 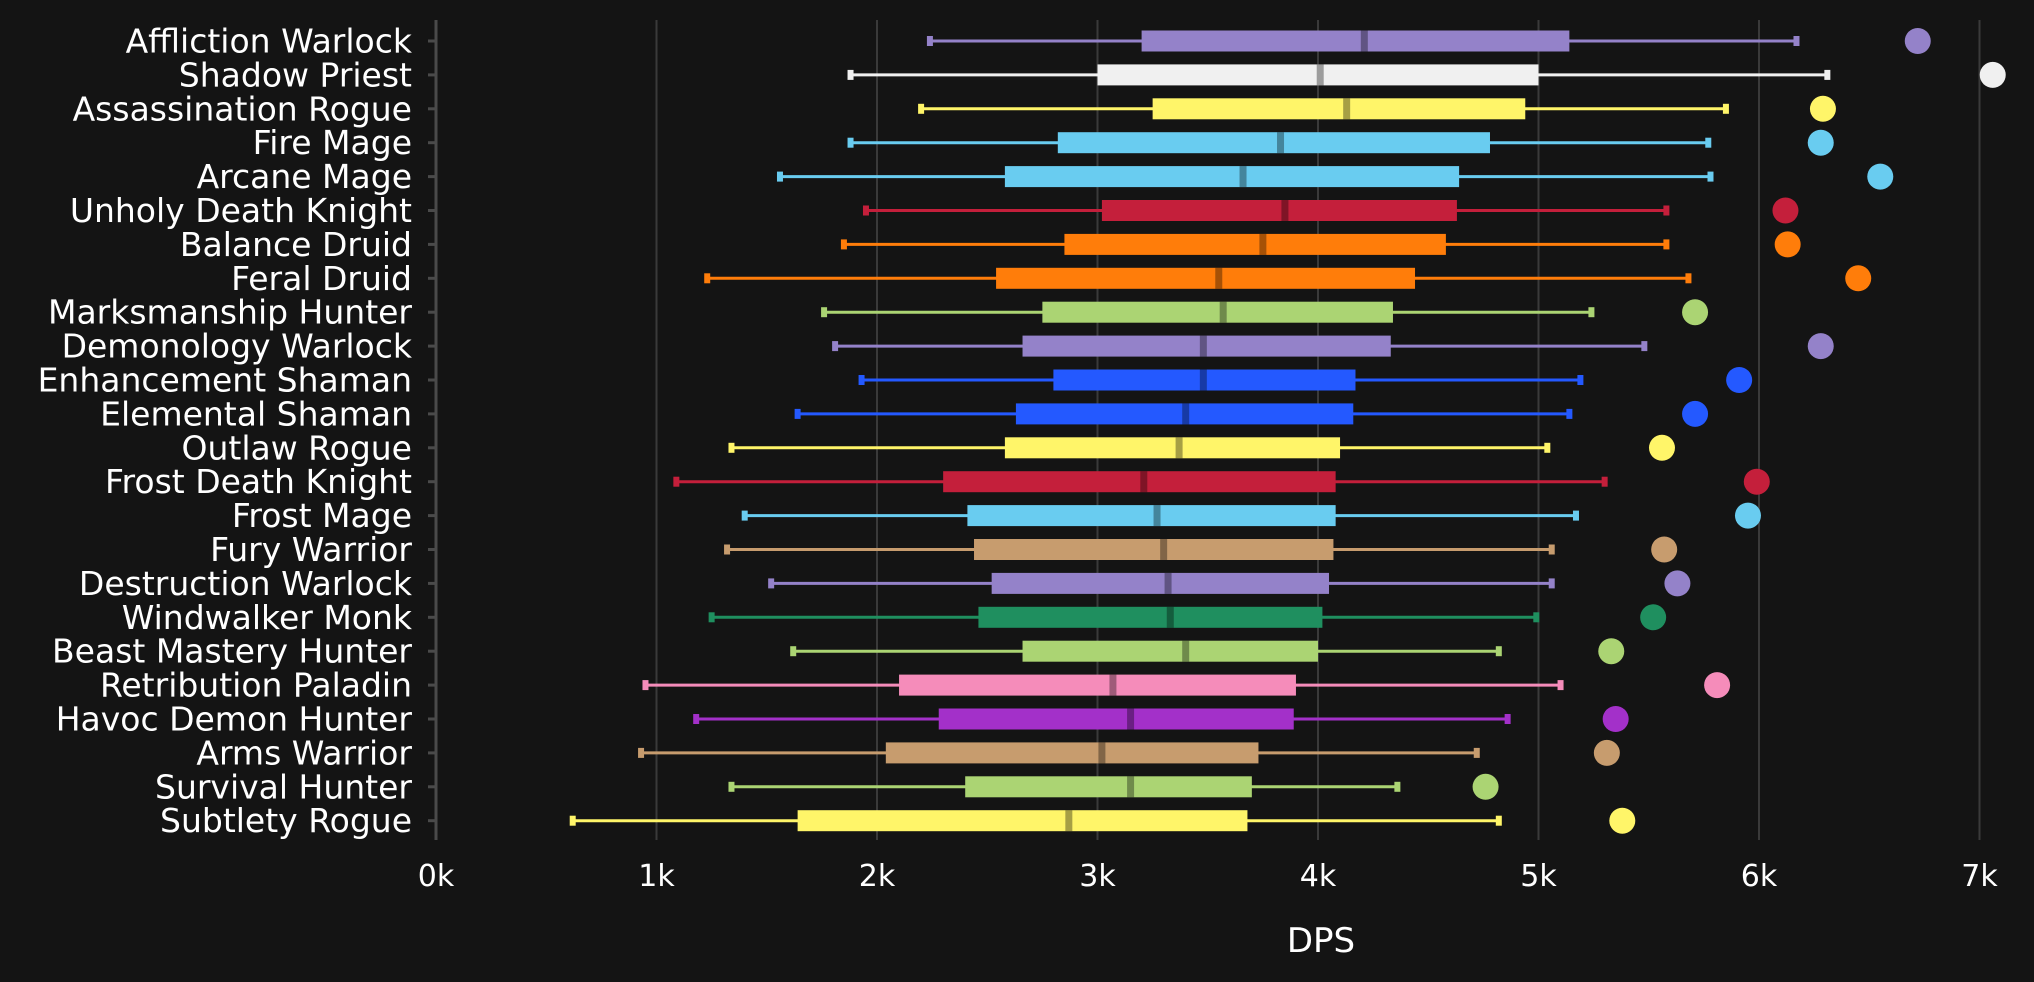 I want to click on box-enhancement-shaman, so click(x=1305, y=380).